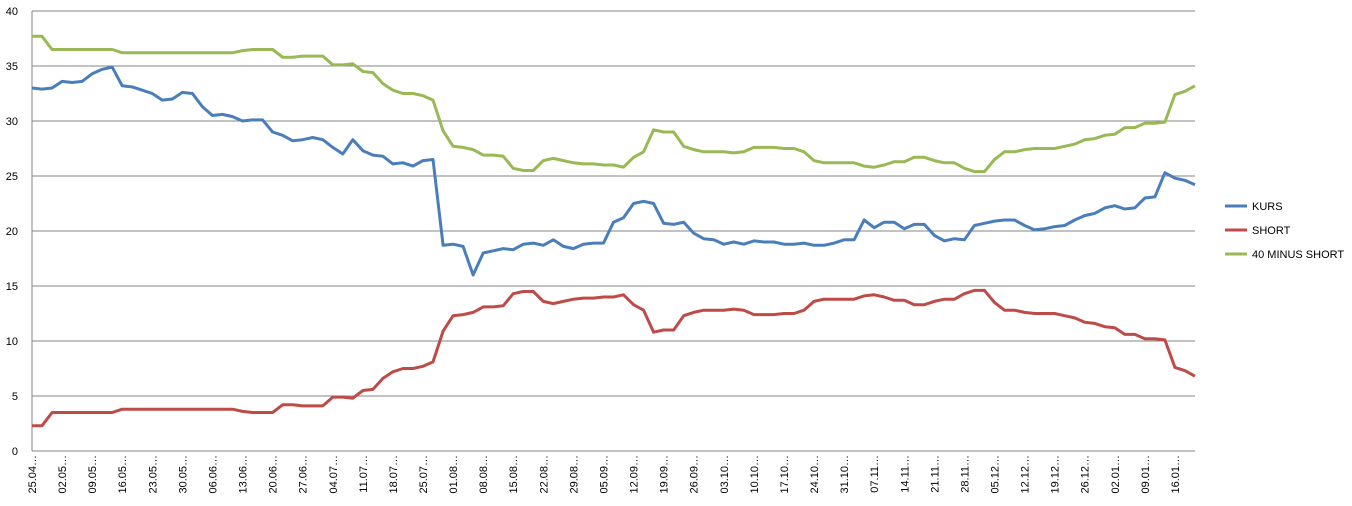 Image resolution: width=1352 pixels, height=506 pixels. I want to click on y-tick-label: 35, so click(12, 67).